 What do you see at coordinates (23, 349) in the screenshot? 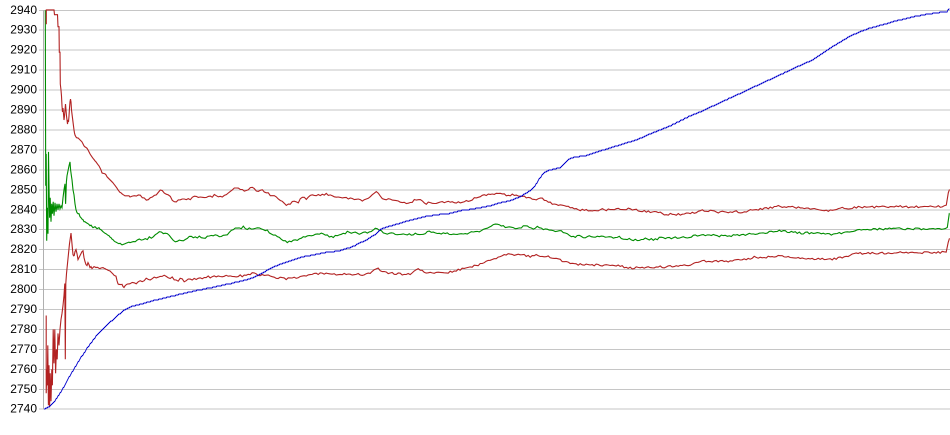
I see `svg-text: 2770` at bounding box center [23, 349].